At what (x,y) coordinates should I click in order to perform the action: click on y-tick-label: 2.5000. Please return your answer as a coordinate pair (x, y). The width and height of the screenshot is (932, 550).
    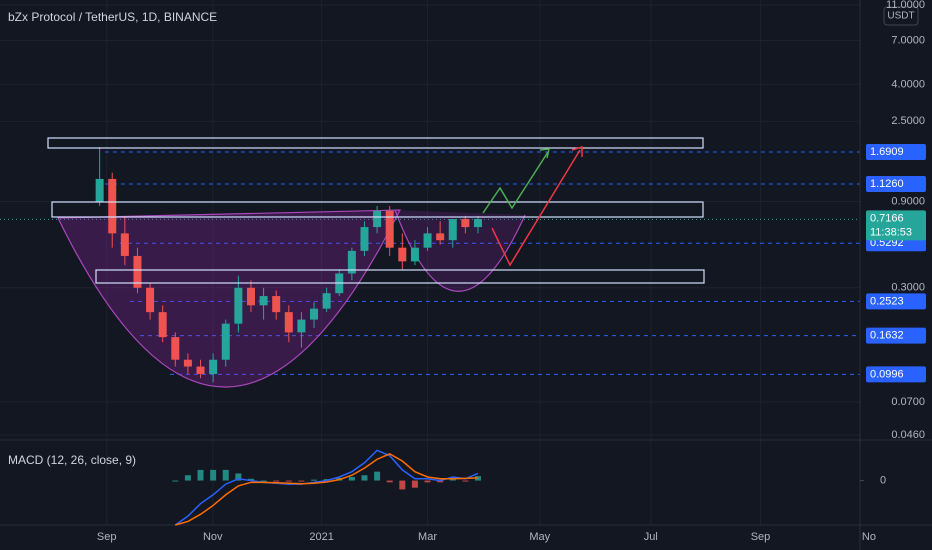
    Looking at the image, I should click on (908, 121).